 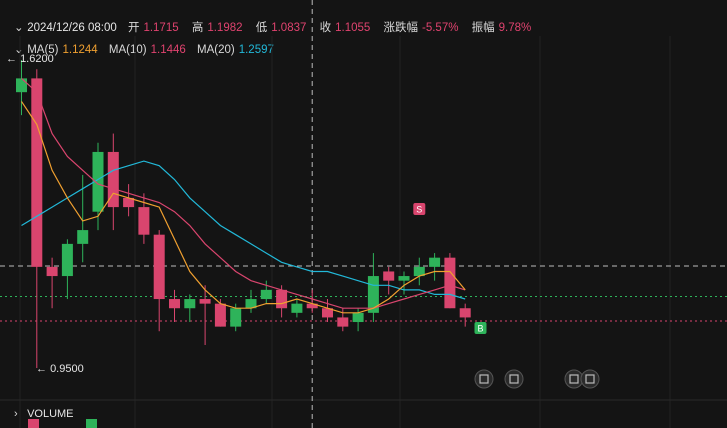 What do you see at coordinates (261, 28) in the screenshot?
I see `low-label: 低` at bounding box center [261, 28].